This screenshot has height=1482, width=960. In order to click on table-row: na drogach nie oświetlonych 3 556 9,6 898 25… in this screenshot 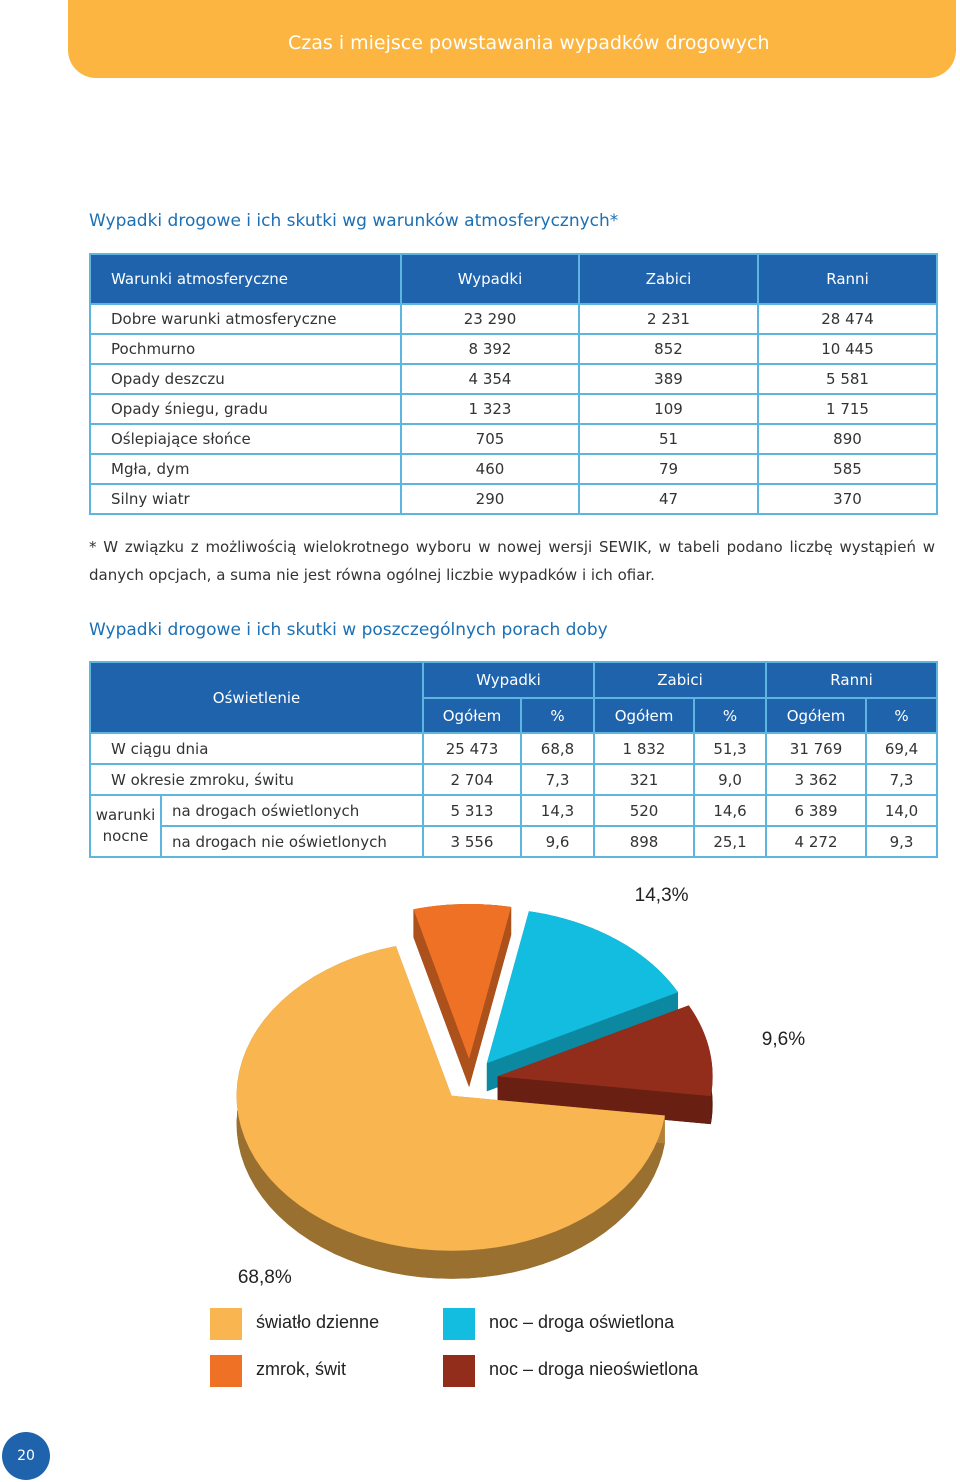, I will do `click(514, 841)`.